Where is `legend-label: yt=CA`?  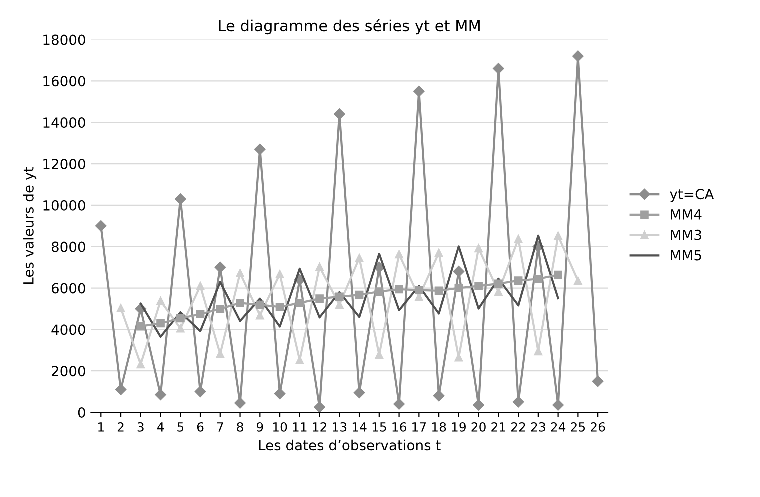 legend-label: yt=CA is located at coordinates (692, 195).